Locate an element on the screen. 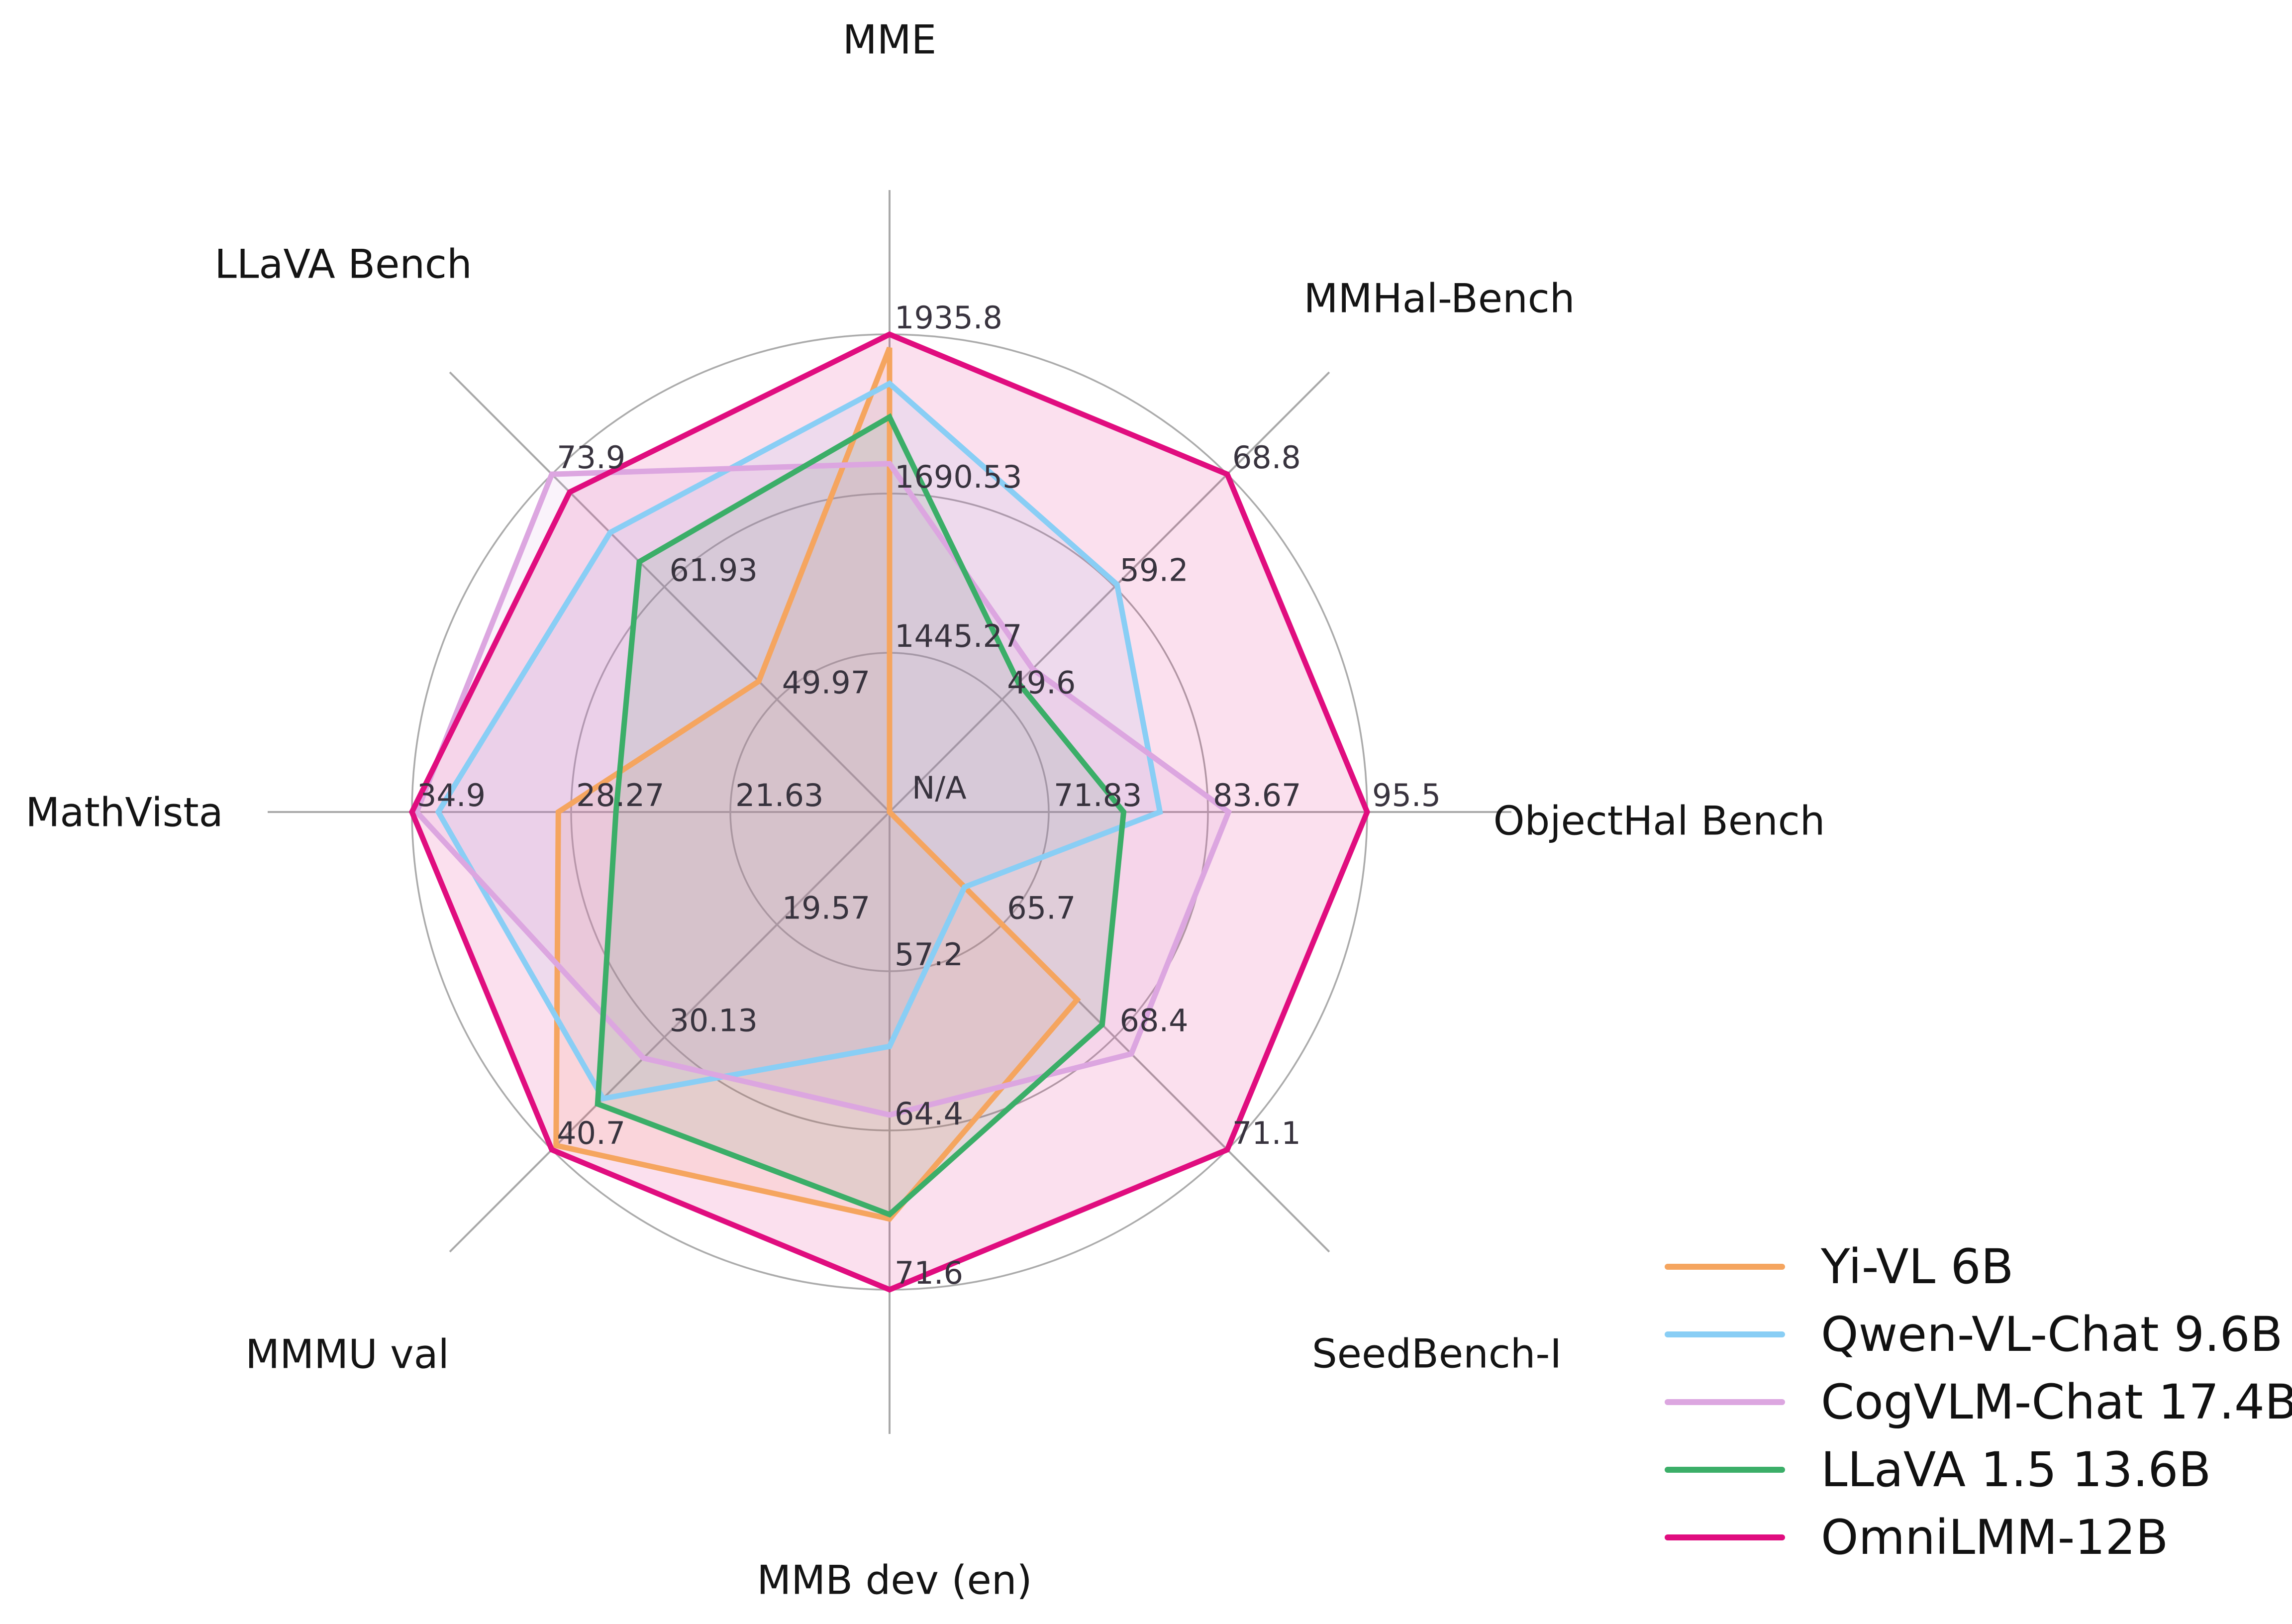  series-fill-cogvlm-chat-17-4b is located at coordinates (822, 789).